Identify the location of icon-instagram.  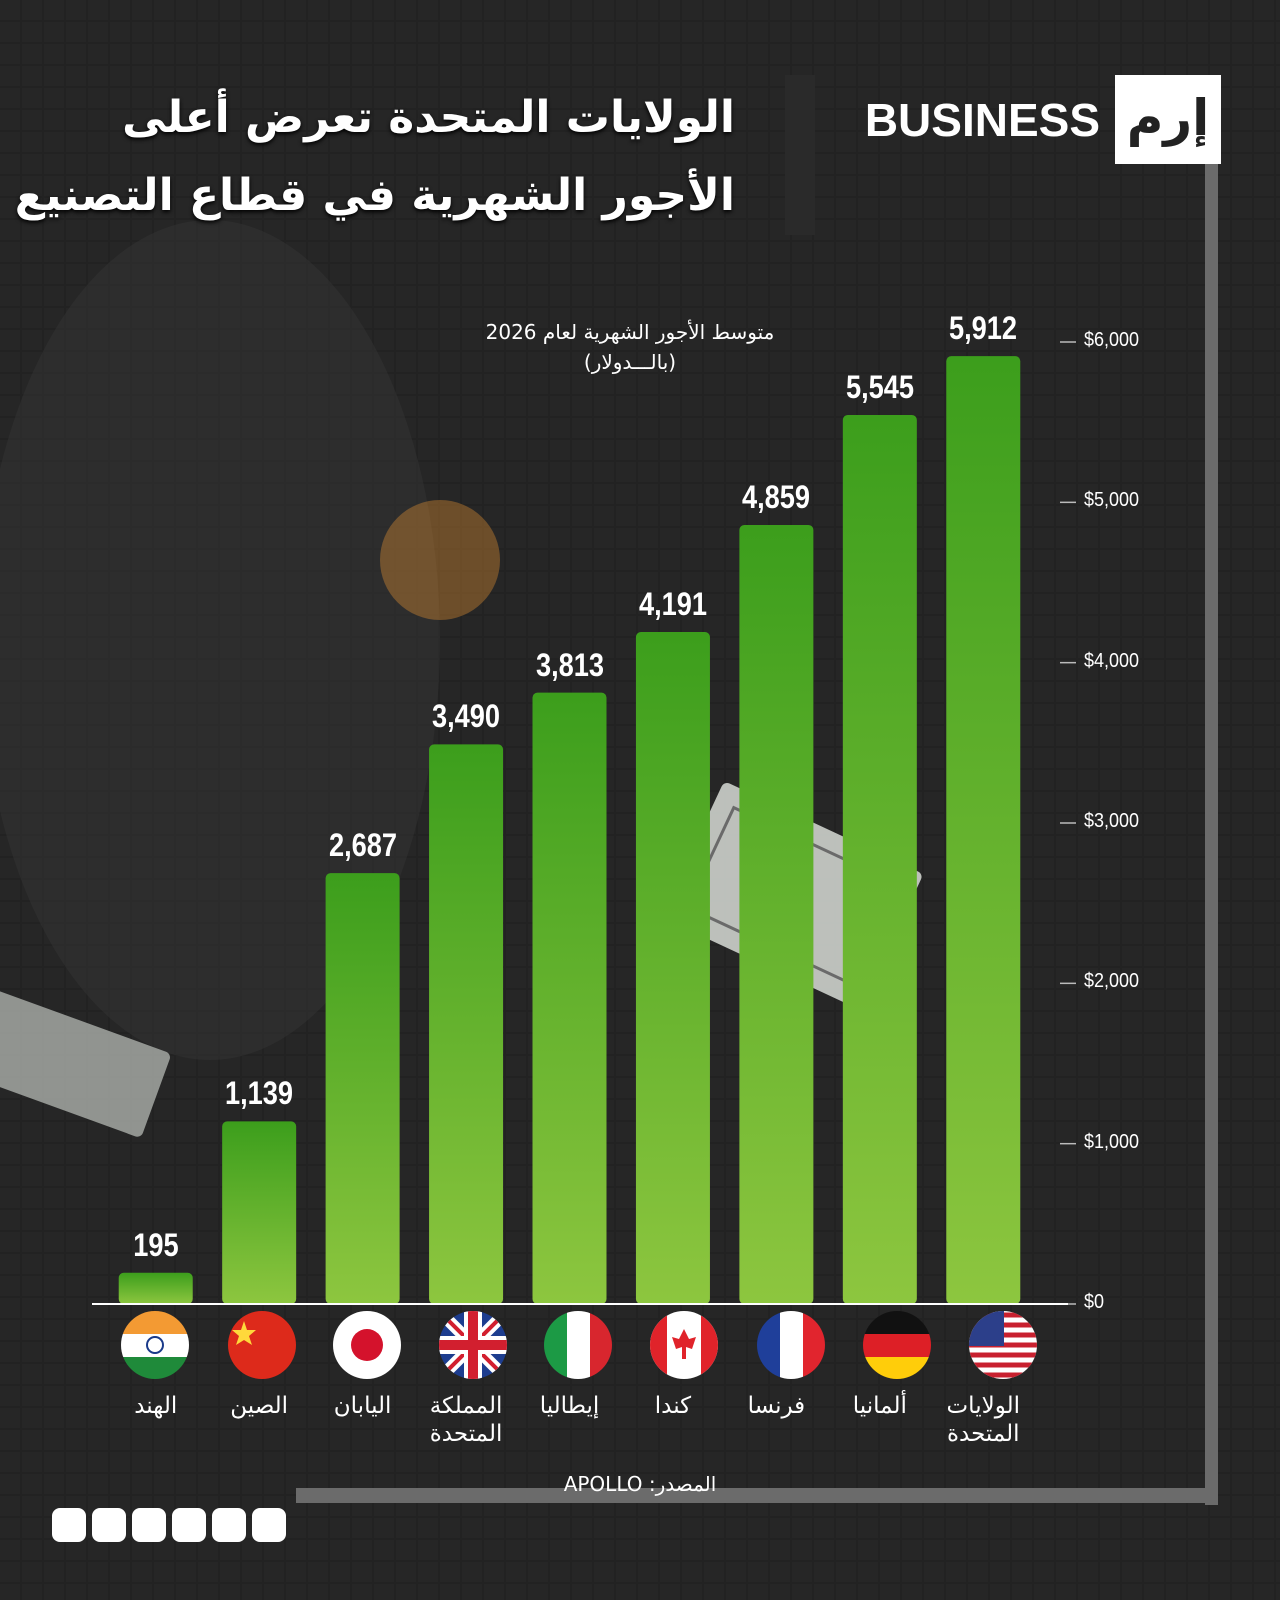
(109, 1525).